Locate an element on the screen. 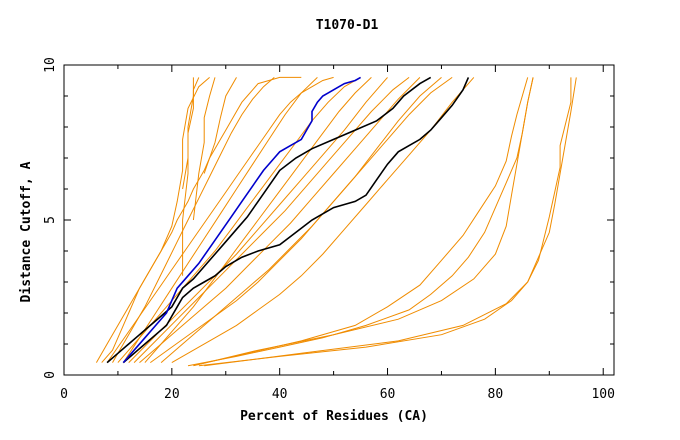  y-axis-label: Distance Cutoff, A is located at coordinates (26, 231).